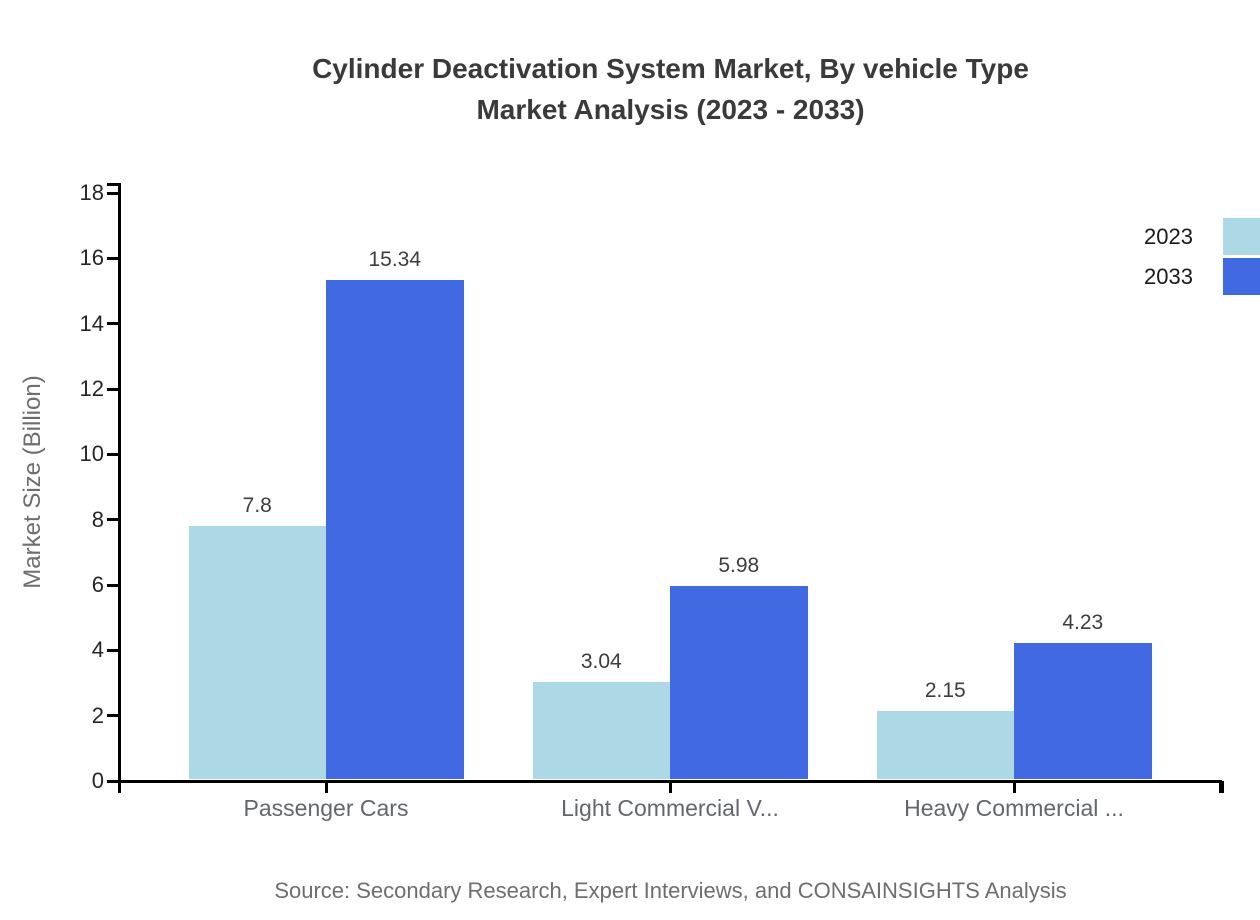 This screenshot has width=1260, height=920. Describe the element at coordinates (97, 780) in the screenshot. I see `y-tick-label: 0` at that location.